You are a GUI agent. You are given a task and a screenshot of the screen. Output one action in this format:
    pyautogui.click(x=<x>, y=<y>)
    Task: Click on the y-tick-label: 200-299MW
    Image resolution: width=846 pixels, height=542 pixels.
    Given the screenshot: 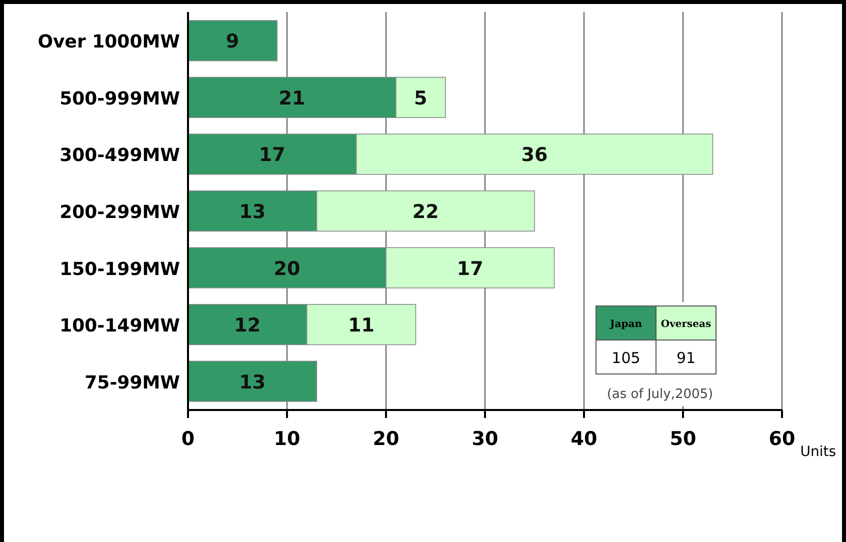 What is the action you would take?
    pyautogui.click(x=120, y=212)
    